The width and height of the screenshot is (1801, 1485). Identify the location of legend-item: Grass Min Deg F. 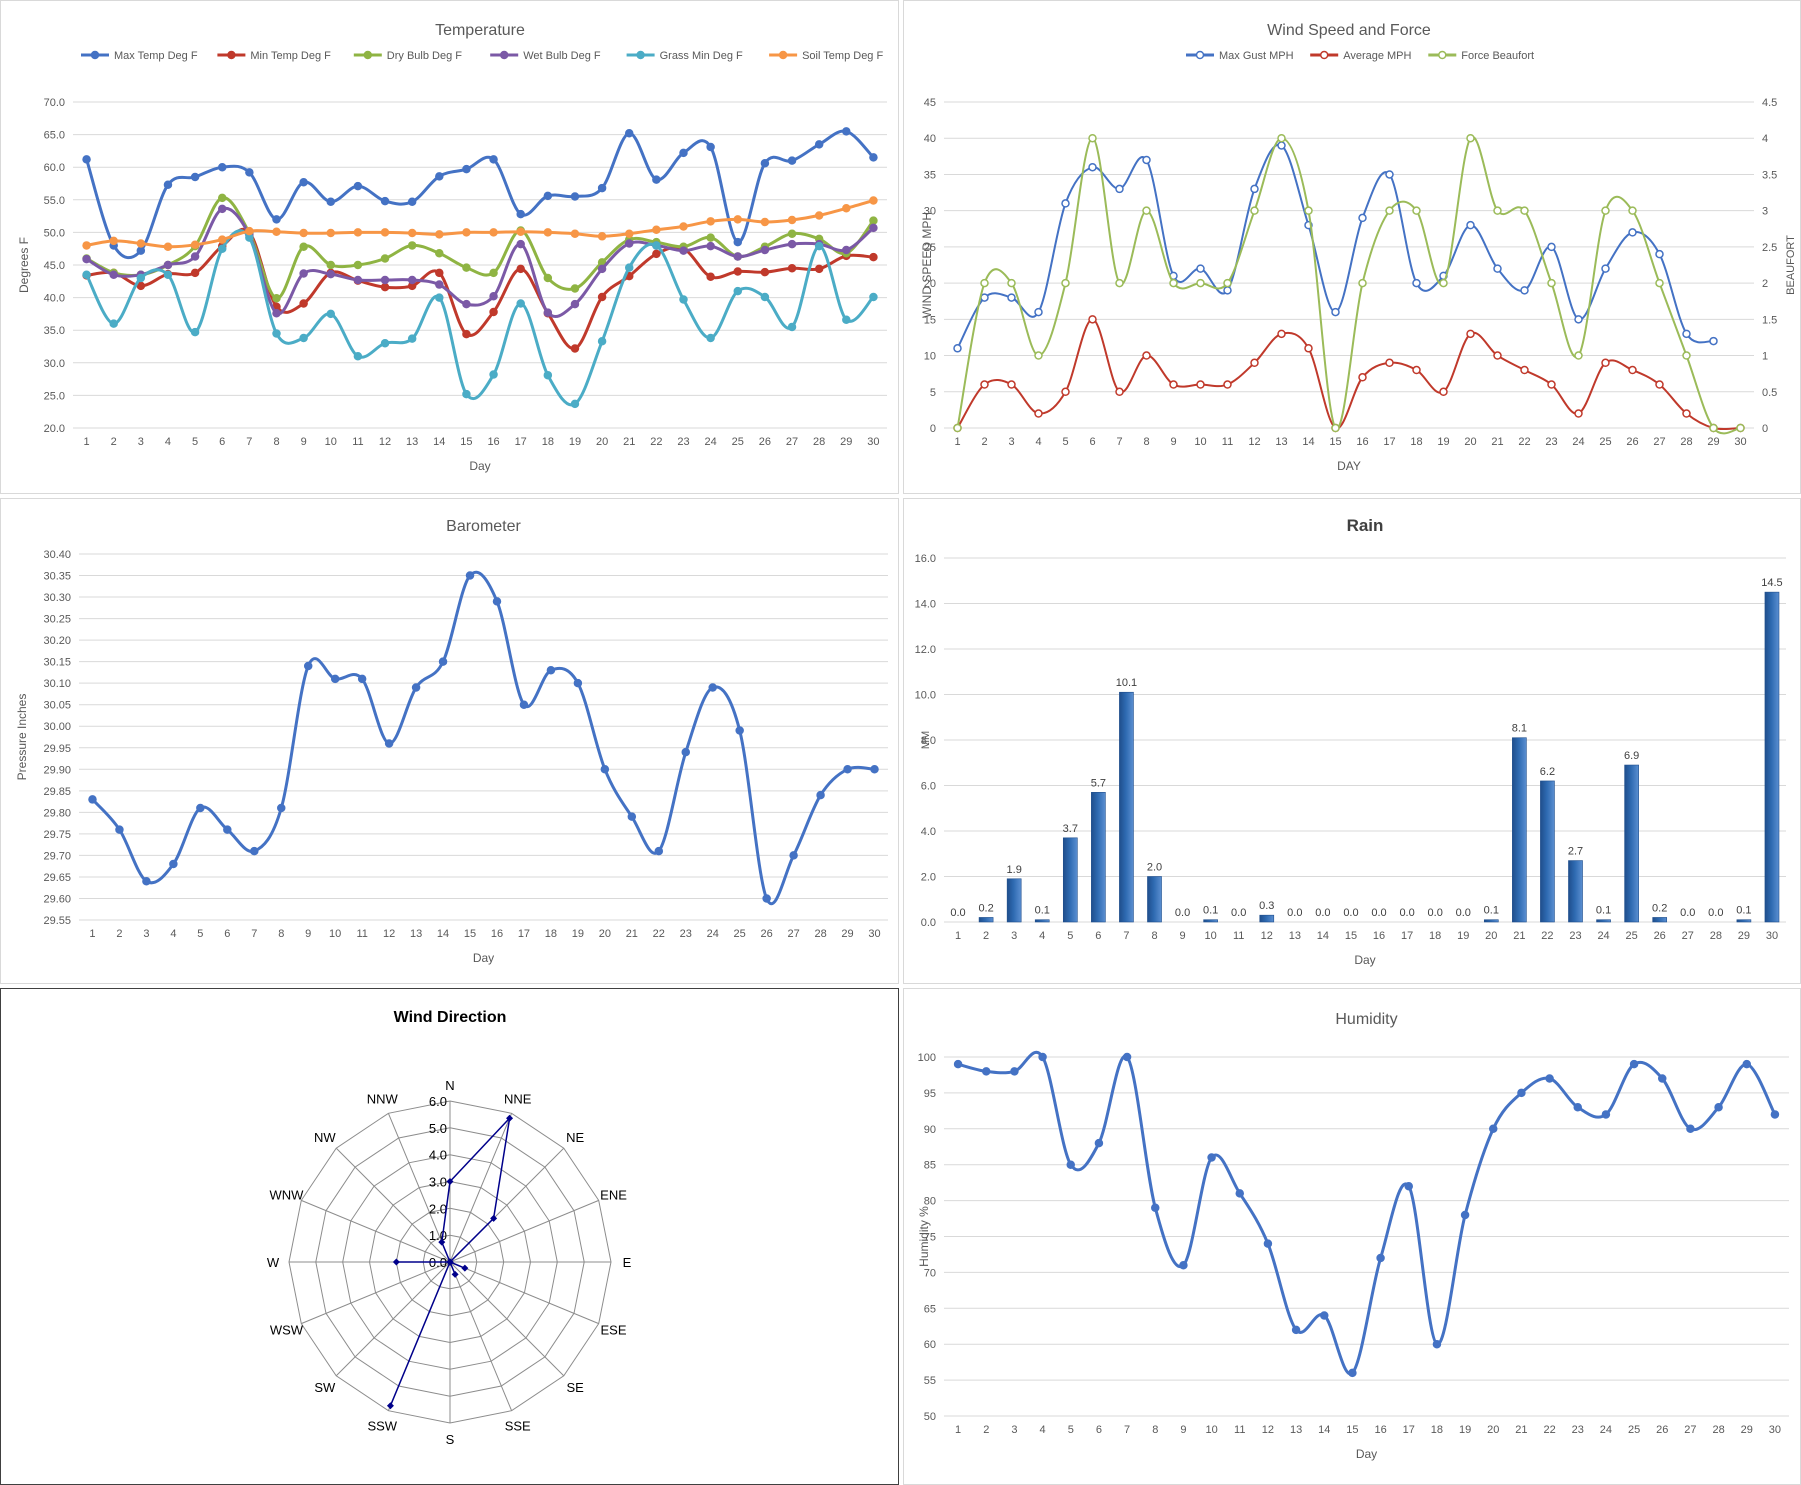
(684, 56).